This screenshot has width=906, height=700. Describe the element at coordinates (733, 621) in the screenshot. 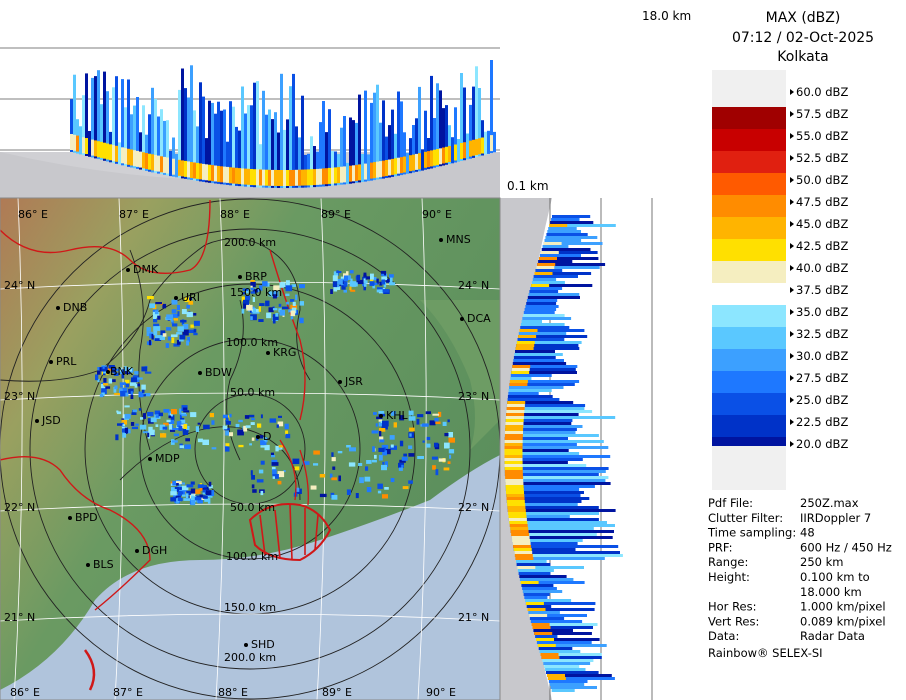

I see `info-key: Vert Res:` at that location.